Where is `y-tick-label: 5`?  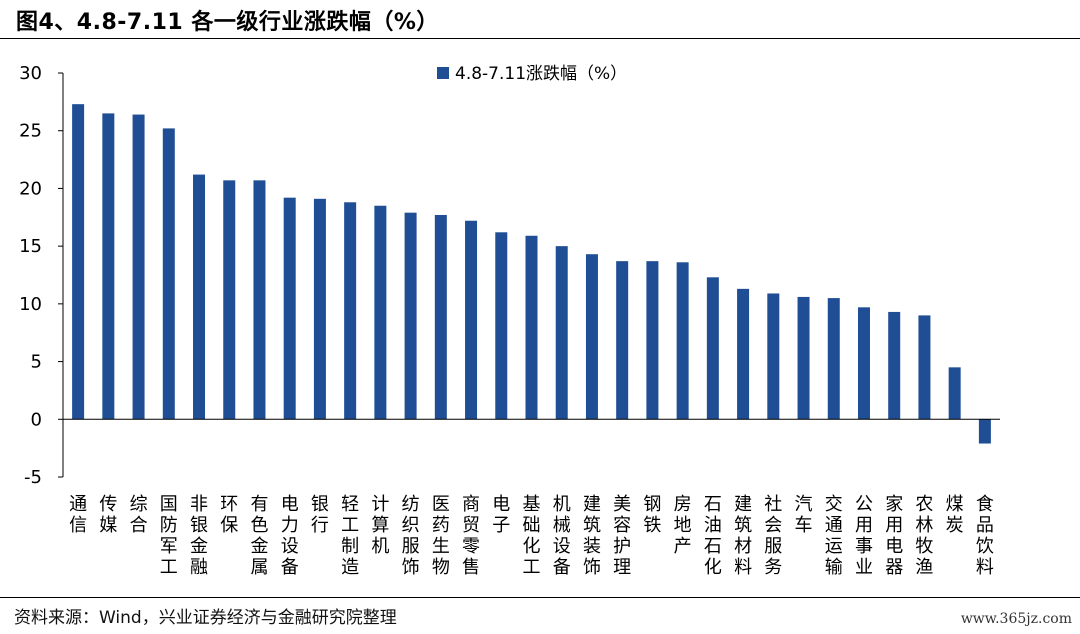 y-tick-label: 5 is located at coordinates (36, 362).